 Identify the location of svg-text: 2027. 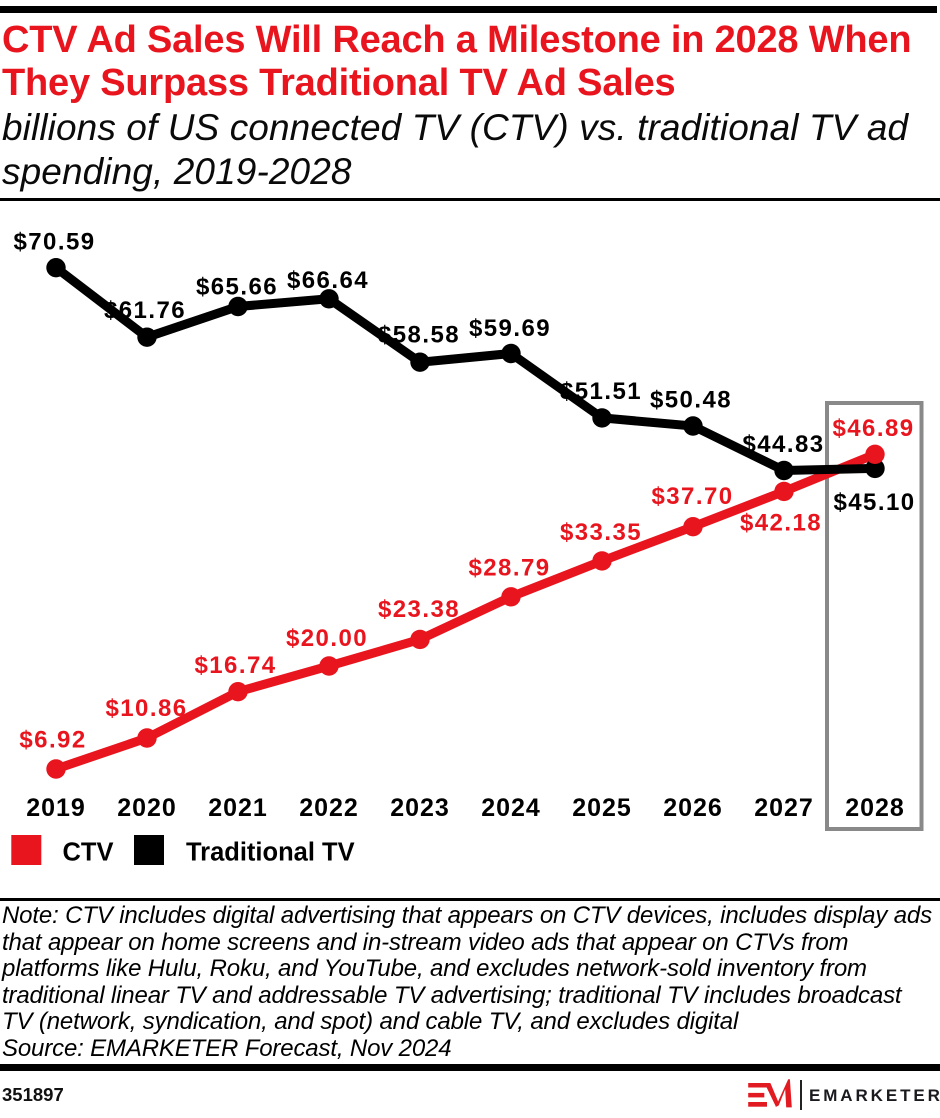
(784, 808).